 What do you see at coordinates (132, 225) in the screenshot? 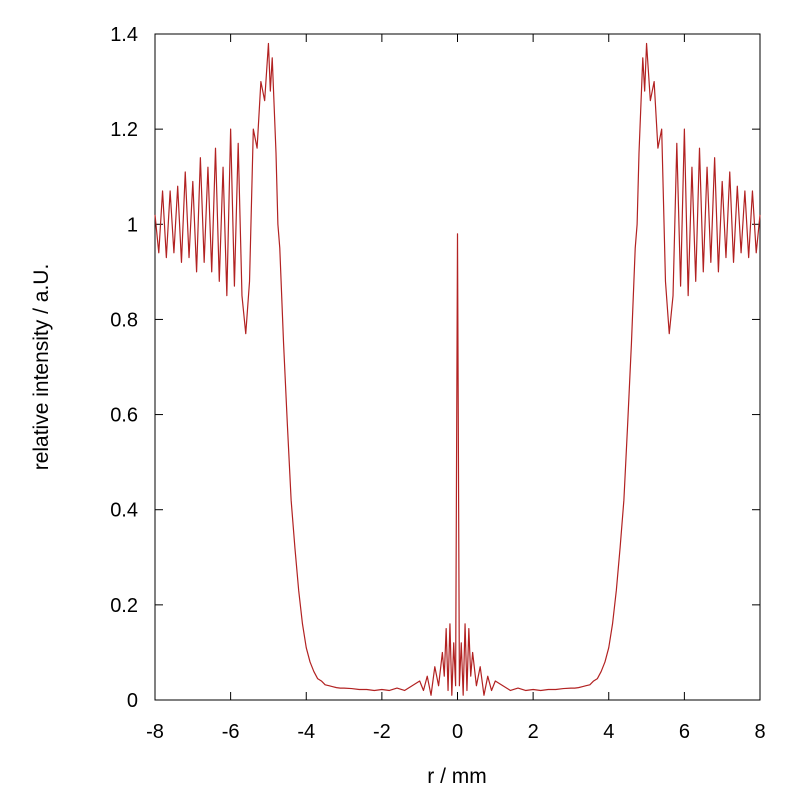
I see `y-tick-label: 1` at bounding box center [132, 225].